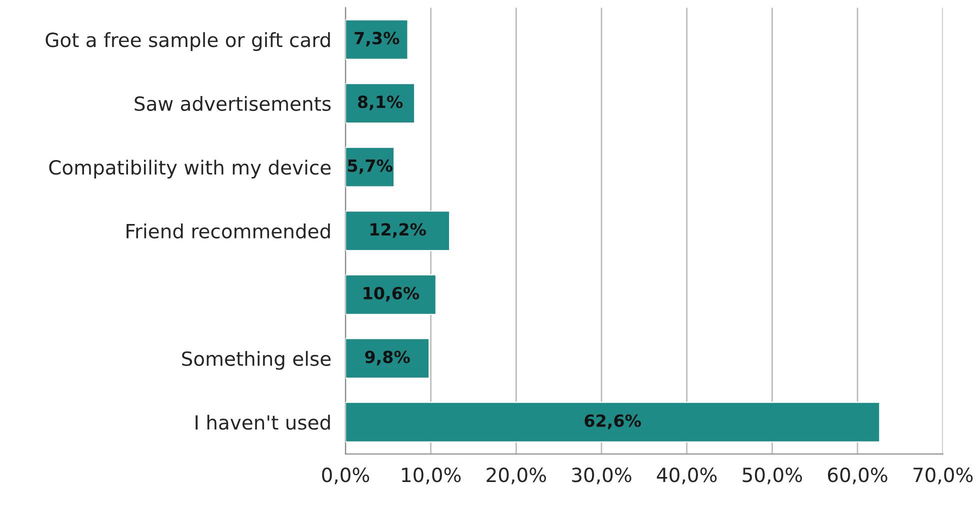 This screenshot has height=513, width=976. What do you see at coordinates (190, 169) in the screenshot?
I see `y-tick-label: Compatibility with my device` at bounding box center [190, 169].